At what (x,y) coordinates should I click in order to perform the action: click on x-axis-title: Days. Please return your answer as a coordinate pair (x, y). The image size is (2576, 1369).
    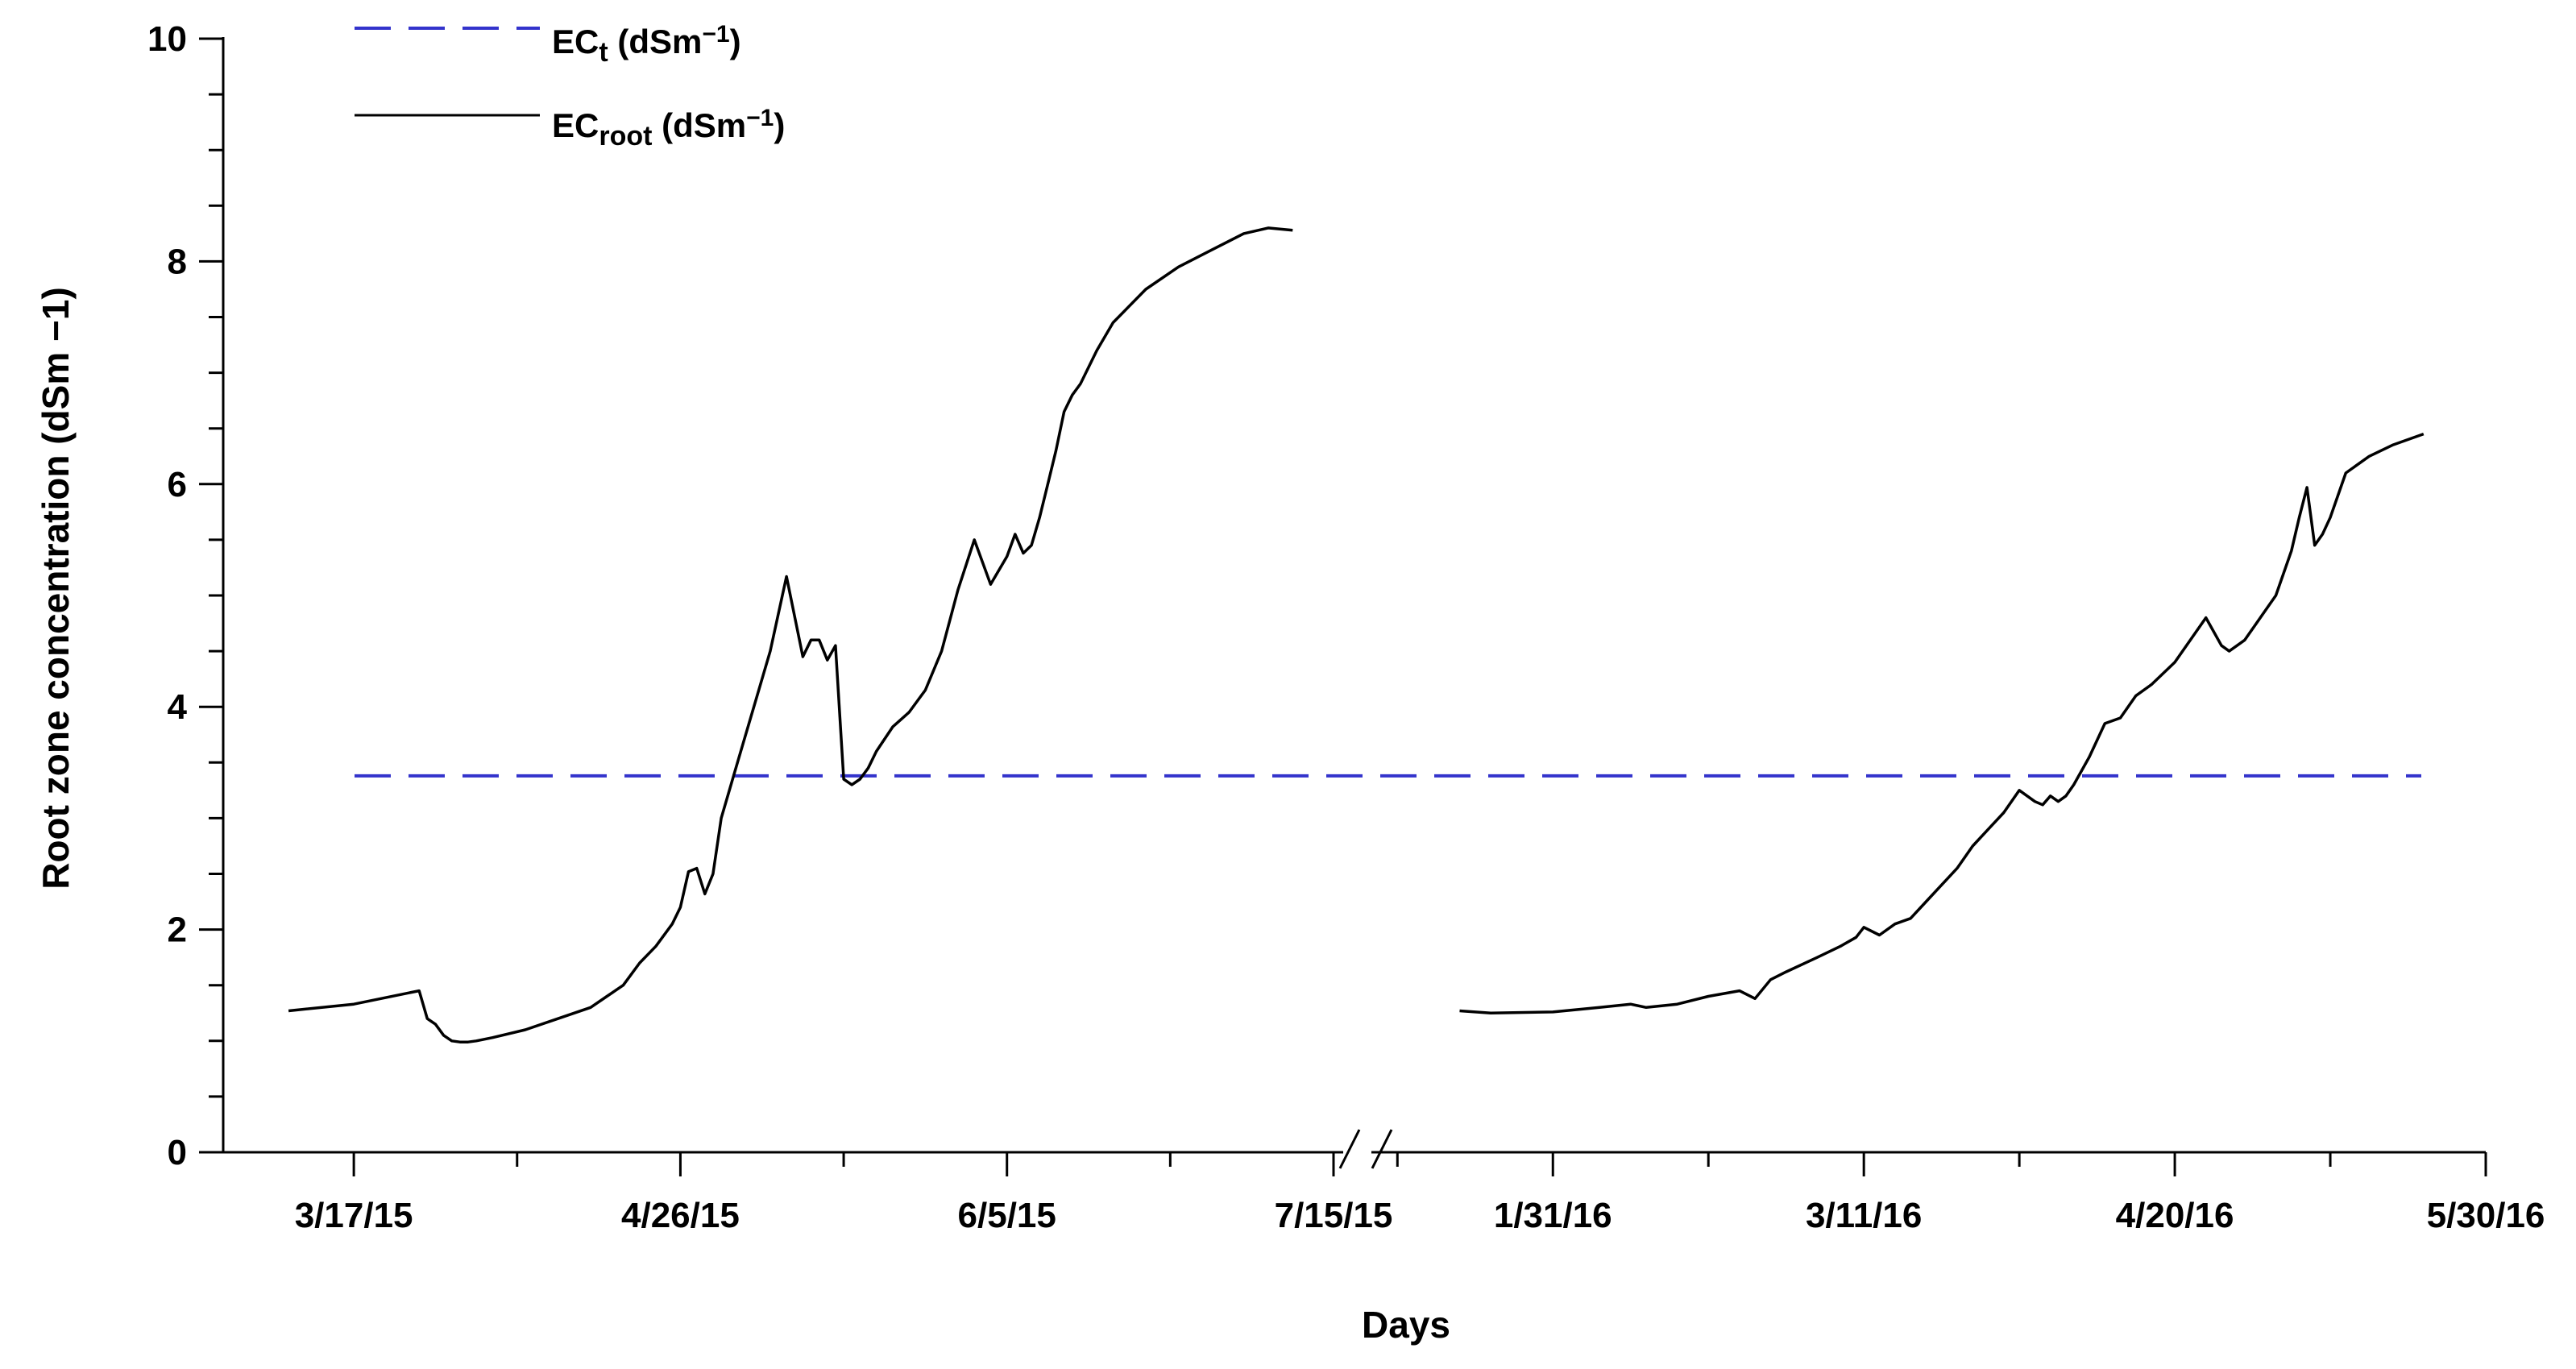
    Looking at the image, I should click on (1406, 1325).